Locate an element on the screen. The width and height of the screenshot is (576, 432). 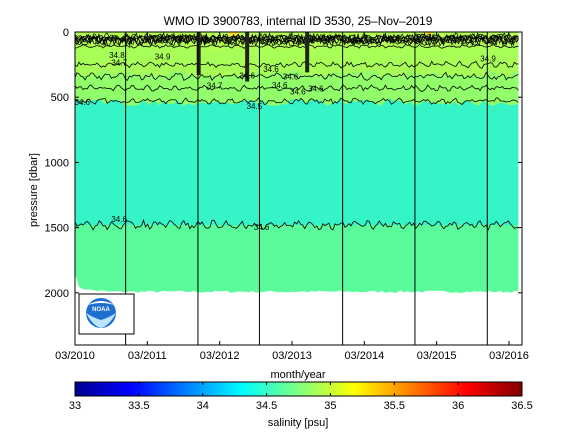
x-tick-label: 03/2010 is located at coordinates (75, 356).